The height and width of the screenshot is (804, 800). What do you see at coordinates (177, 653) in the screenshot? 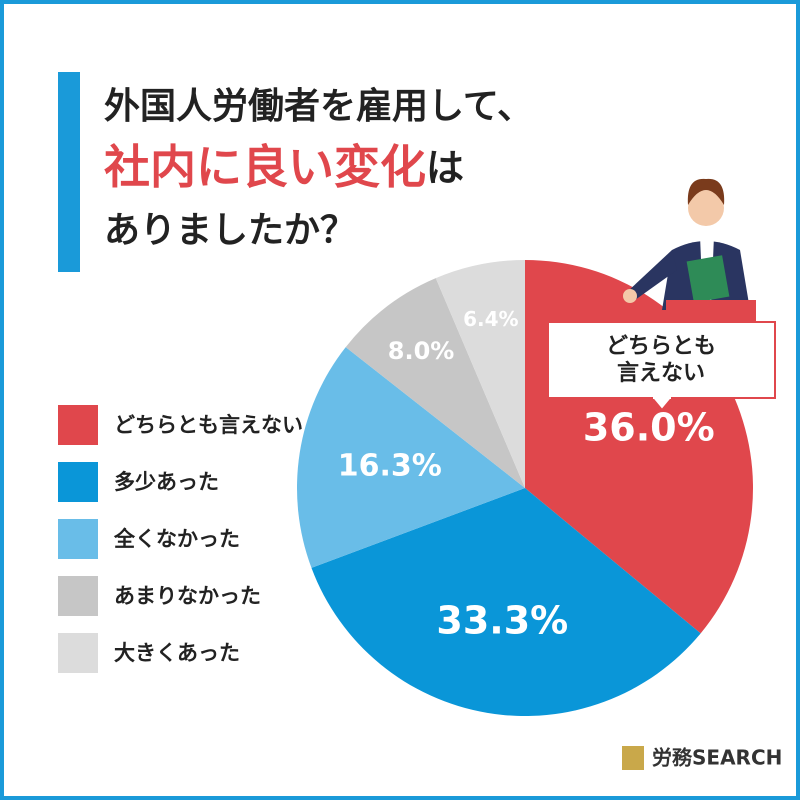
I see `legend-label: 大きくあった` at bounding box center [177, 653].